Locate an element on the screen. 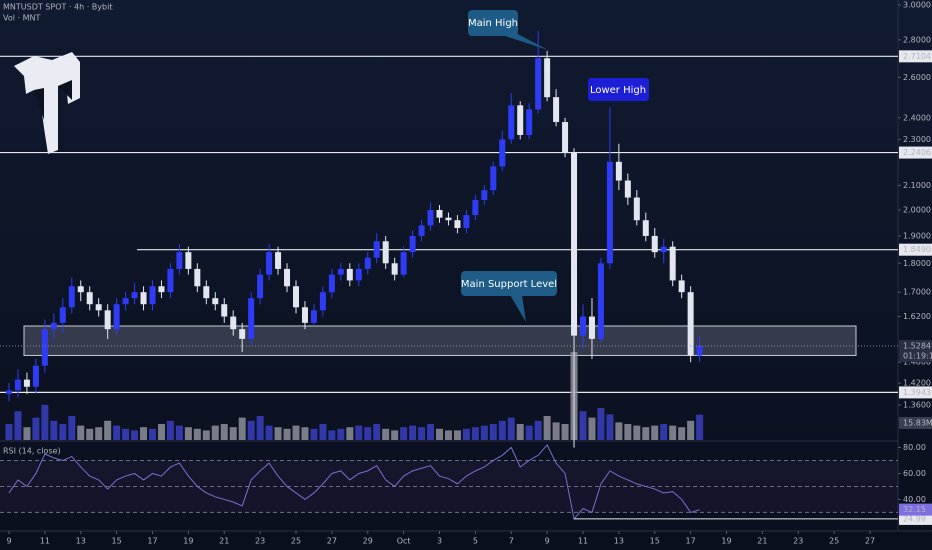 The width and height of the screenshot is (932, 550). level-label: 1.3943 is located at coordinates (917, 392).